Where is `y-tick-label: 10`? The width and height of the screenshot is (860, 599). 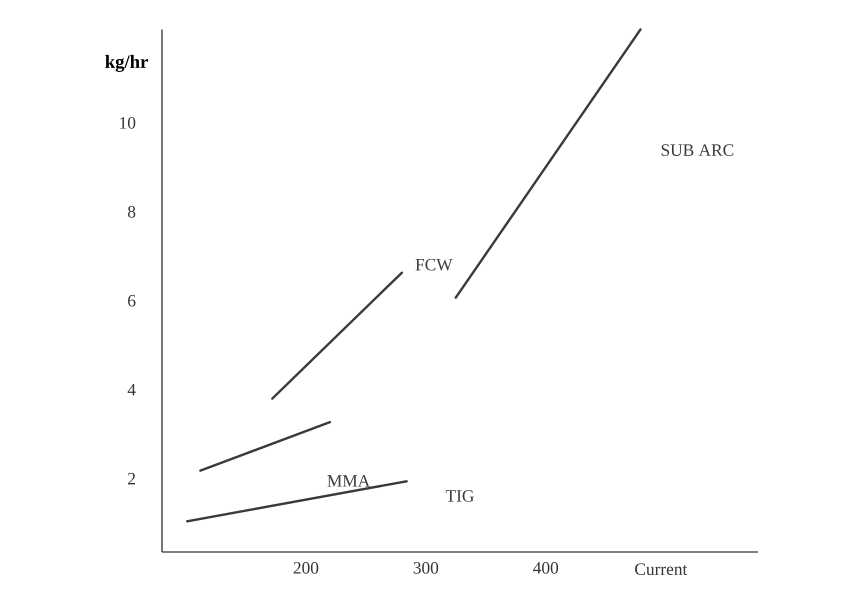 y-tick-label: 10 is located at coordinates (128, 123).